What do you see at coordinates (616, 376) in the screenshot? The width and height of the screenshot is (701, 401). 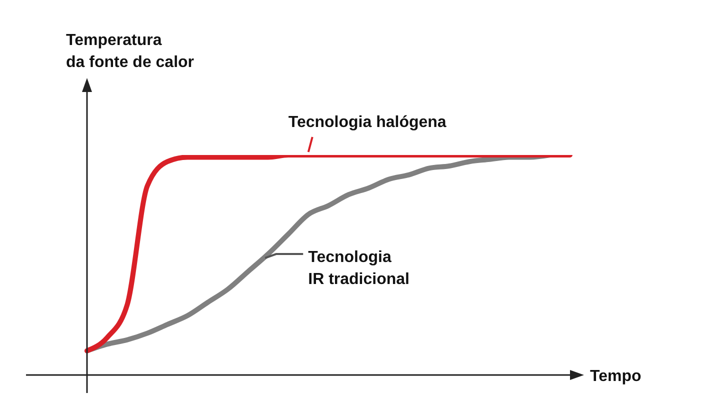 I see `x-axis-title: Tempo` at bounding box center [616, 376].